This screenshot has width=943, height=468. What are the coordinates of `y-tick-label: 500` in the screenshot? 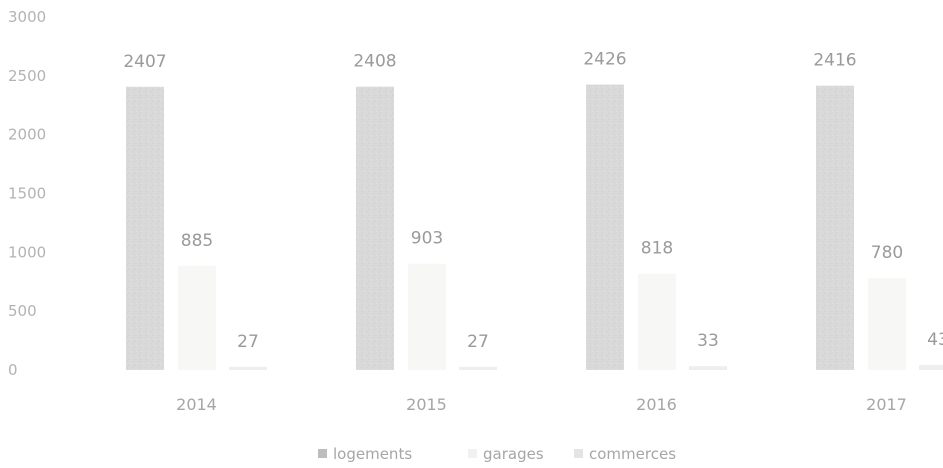 It's located at (22, 311).